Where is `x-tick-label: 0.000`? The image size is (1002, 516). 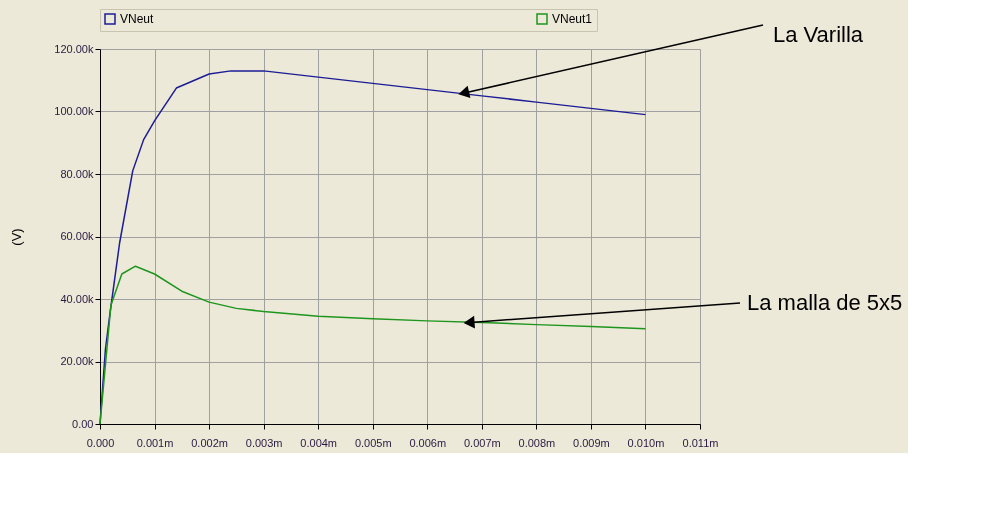
x-tick-label: 0.000 is located at coordinates (100, 442).